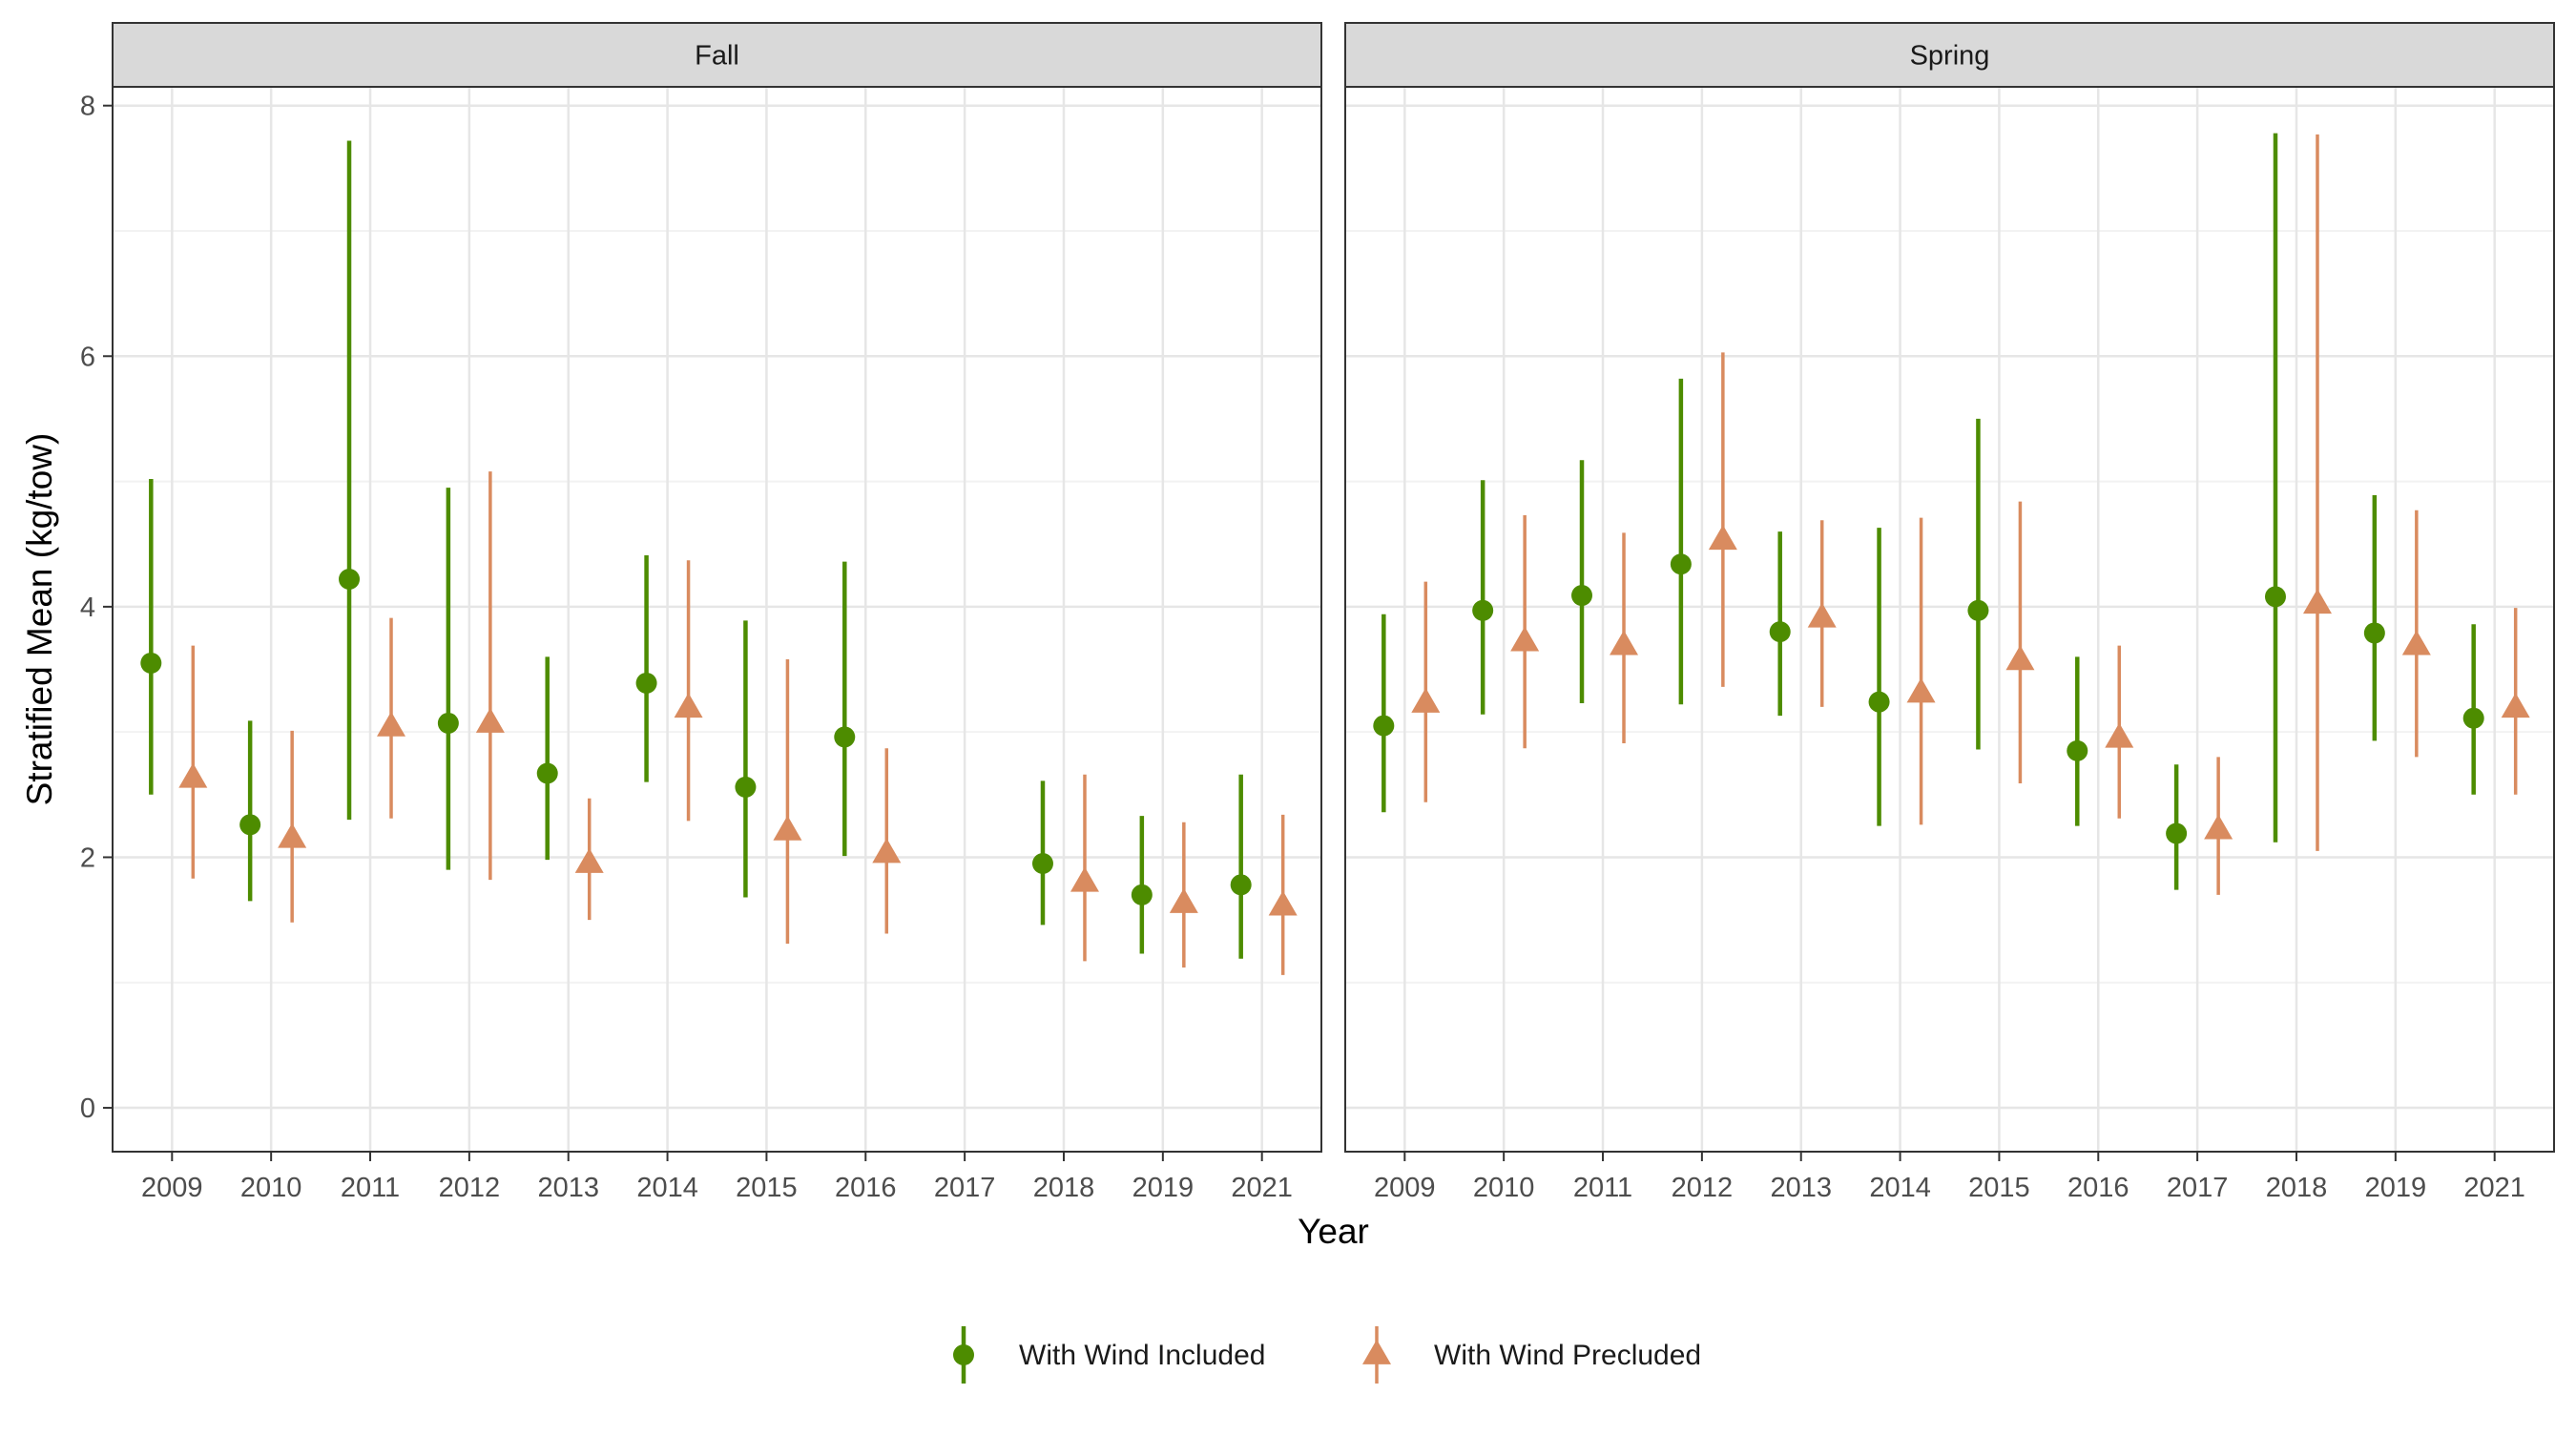  What do you see at coordinates (87, 608) in the screenshot?
I see `y-tick-label: 4` at bounding box center [87, 608].